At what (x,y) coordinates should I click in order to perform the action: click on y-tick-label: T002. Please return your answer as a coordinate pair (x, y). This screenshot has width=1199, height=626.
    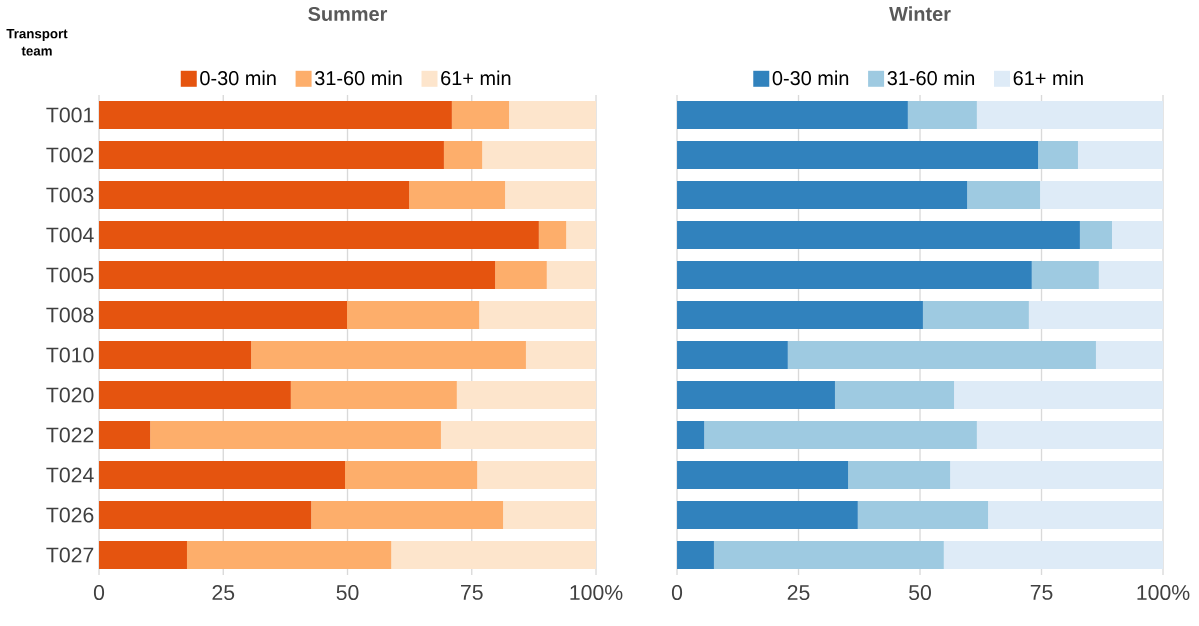
    Looking at the image, I should click on (70, 155).